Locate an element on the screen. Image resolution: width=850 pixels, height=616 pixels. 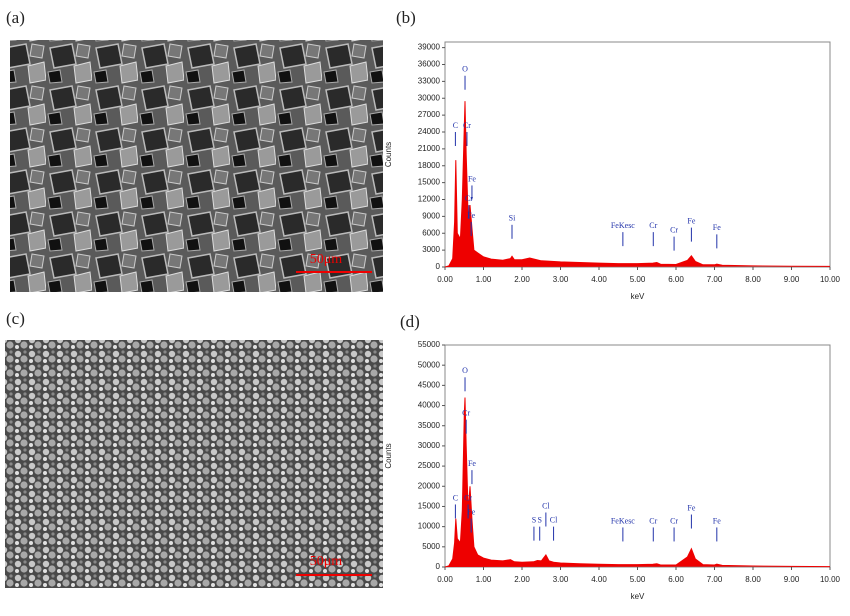
panel-label: (c) is located at coordinates (15, 318).